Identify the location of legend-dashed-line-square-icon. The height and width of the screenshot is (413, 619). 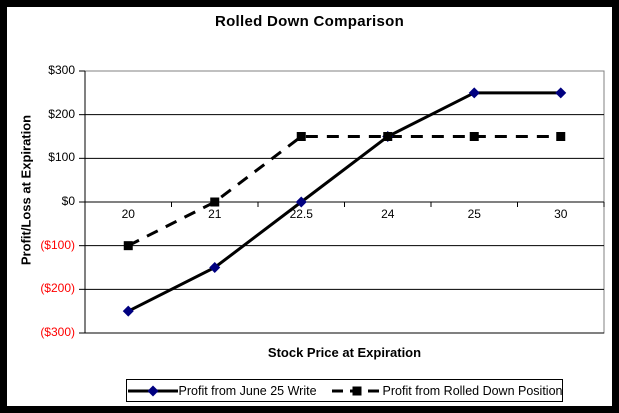
(356, 390).